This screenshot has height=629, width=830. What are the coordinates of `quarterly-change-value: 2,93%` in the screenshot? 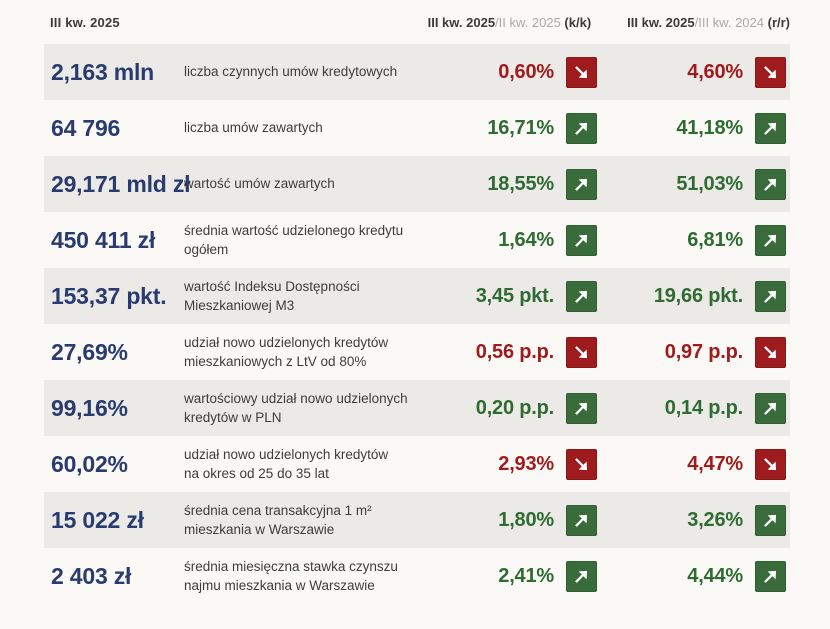 It's located at (526, 463).